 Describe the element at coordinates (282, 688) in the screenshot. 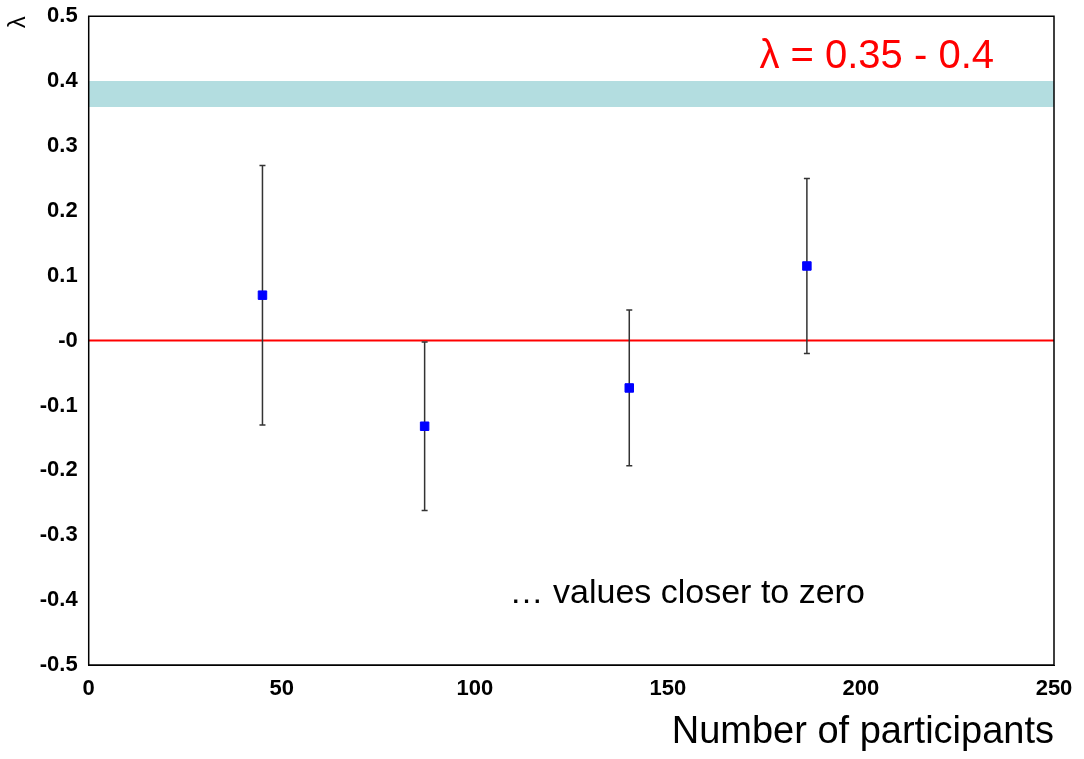

I see `x-tick-label: 50` at that location.